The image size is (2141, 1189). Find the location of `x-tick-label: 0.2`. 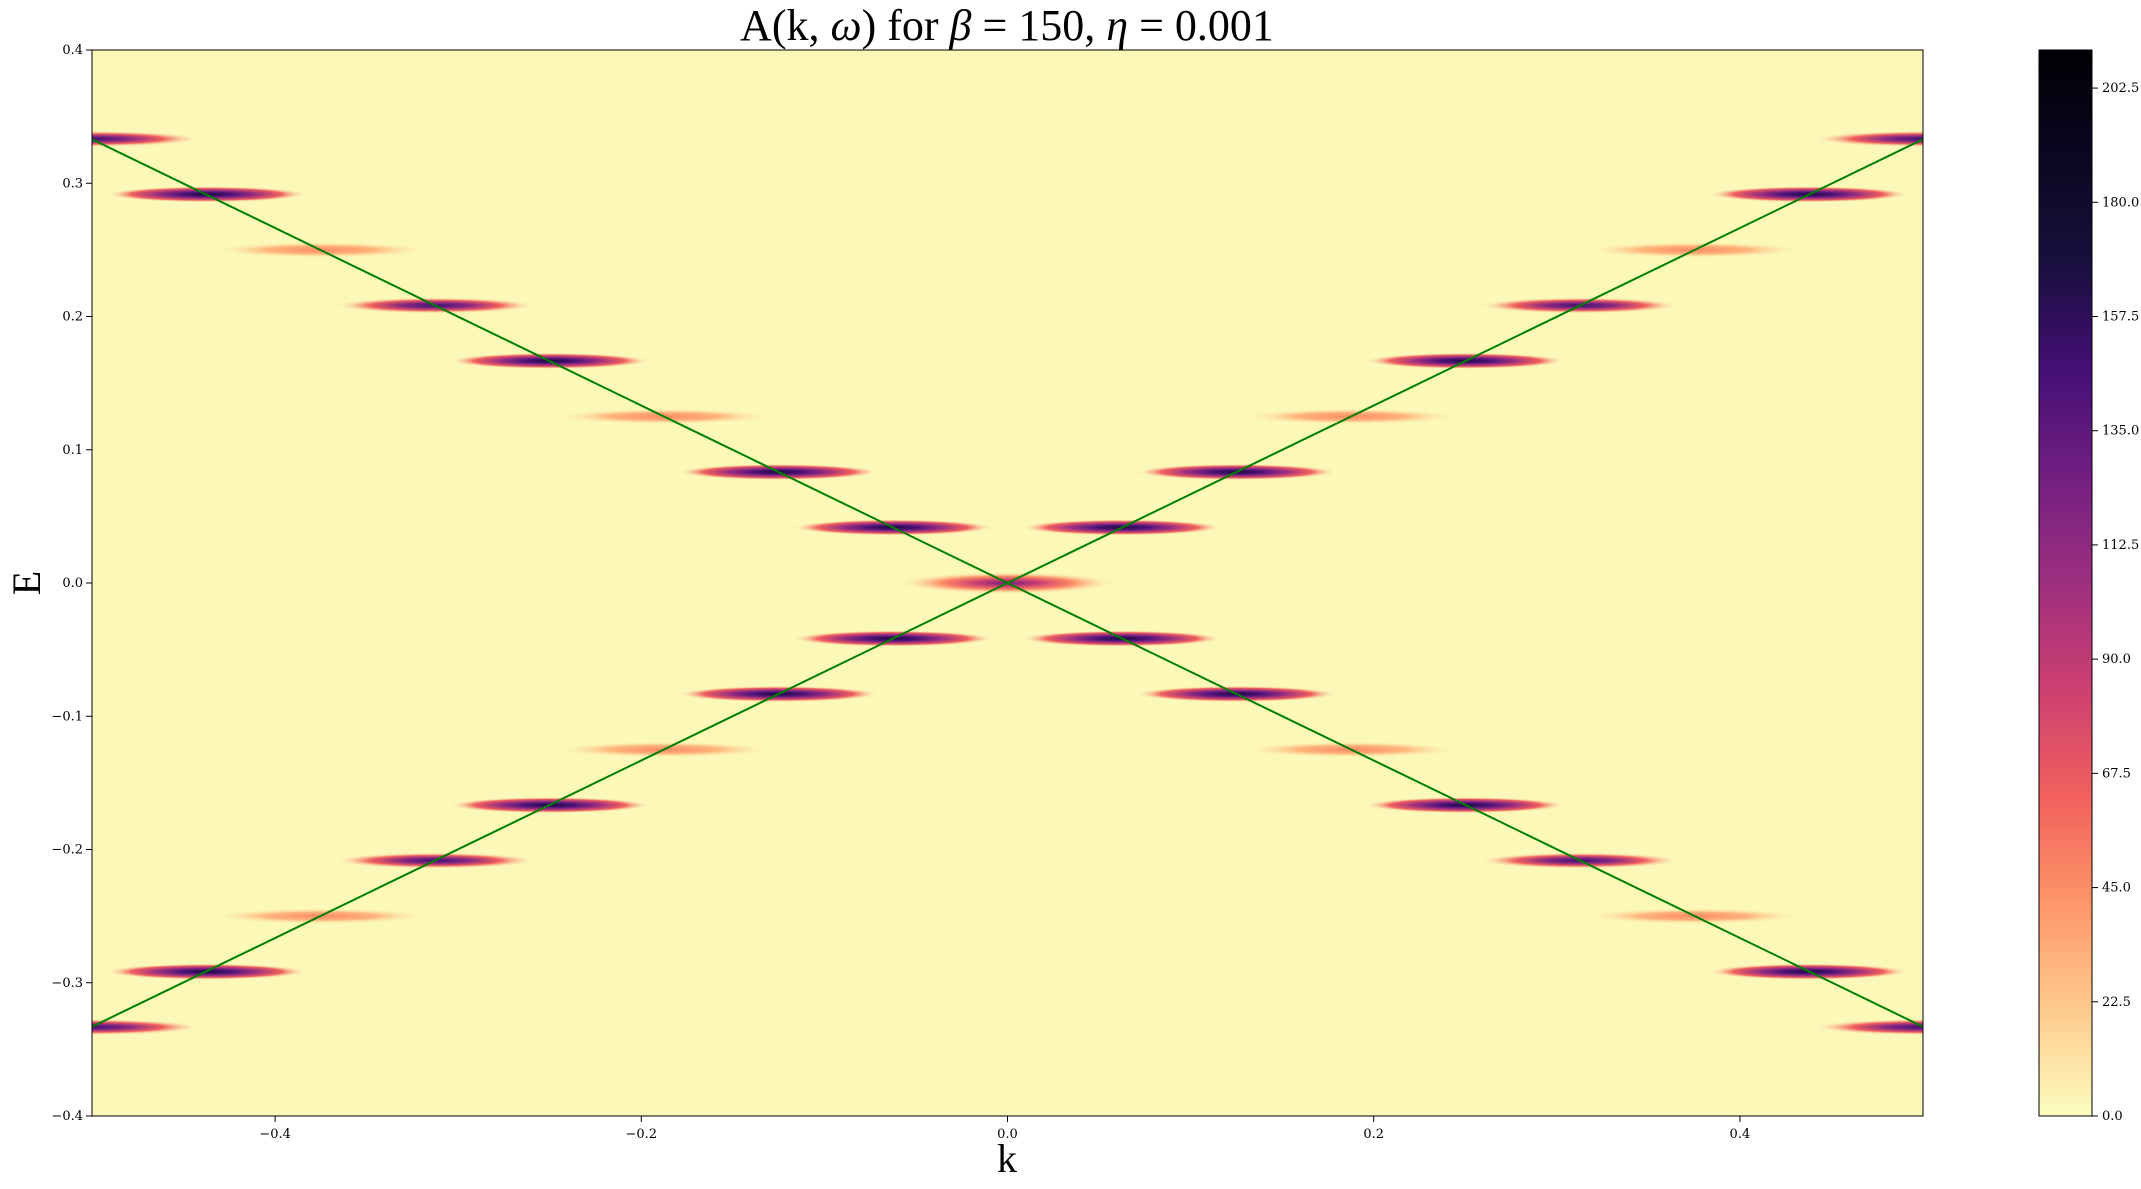

x-tick-label: 0.2 is located at coordinates (1373, 1134).